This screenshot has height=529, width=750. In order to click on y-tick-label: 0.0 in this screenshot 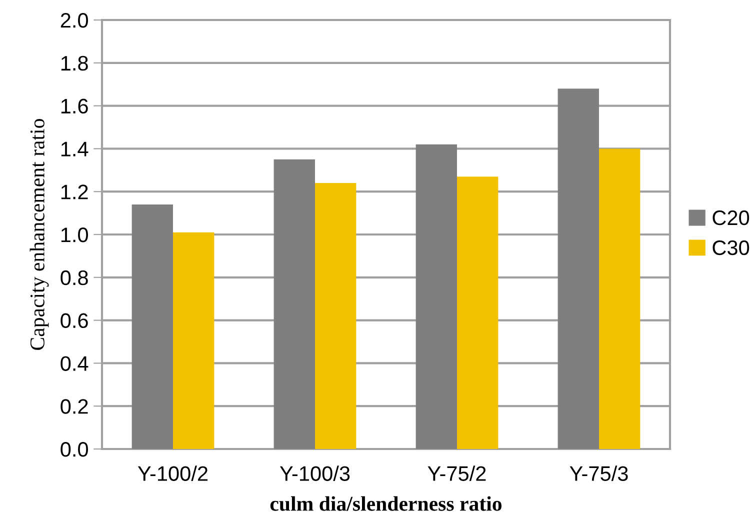, I will do `click(74, 449)`.